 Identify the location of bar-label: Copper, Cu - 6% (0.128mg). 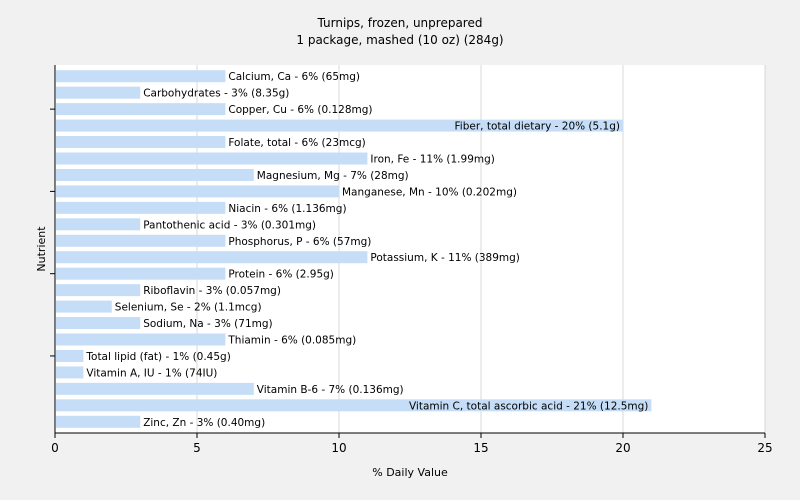
(300, 110).